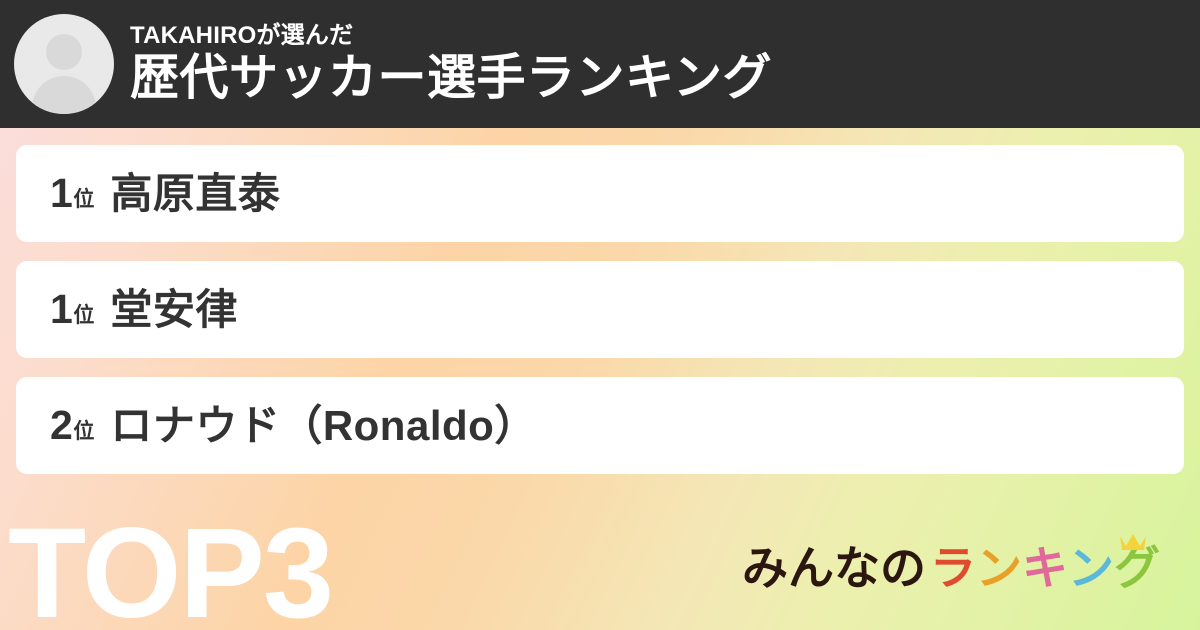 The height and width of the screenshot is (630, 1200). Describe the element at coordinates (174, 309) in the screenshot. I see `rank-entry-name: 堂安律` at that location.